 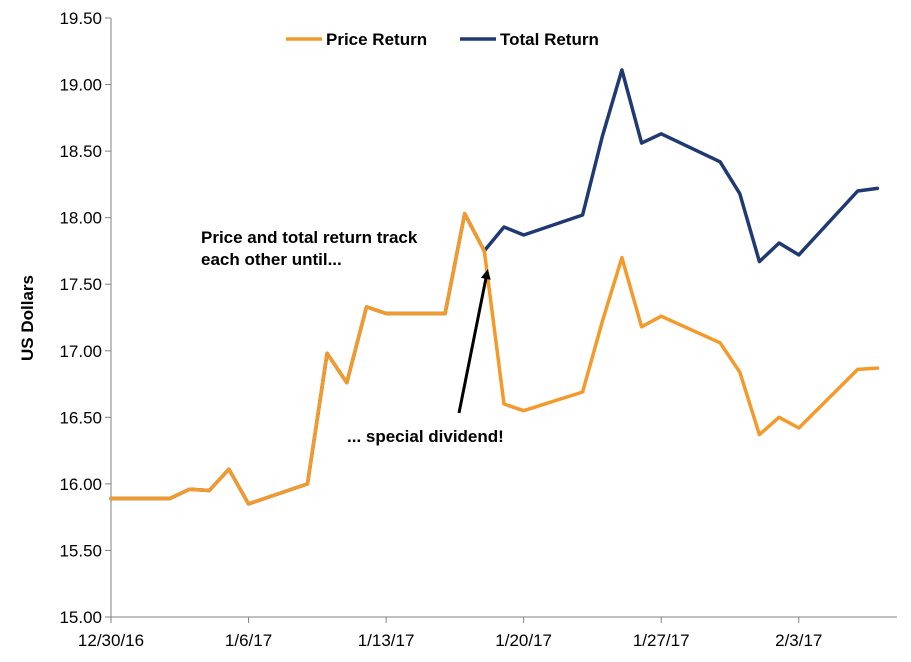 What do you see at coordinates (442, 39) in the screenshot?
I see `legend: Price Return Total Return` at bounding box center [442, 39].